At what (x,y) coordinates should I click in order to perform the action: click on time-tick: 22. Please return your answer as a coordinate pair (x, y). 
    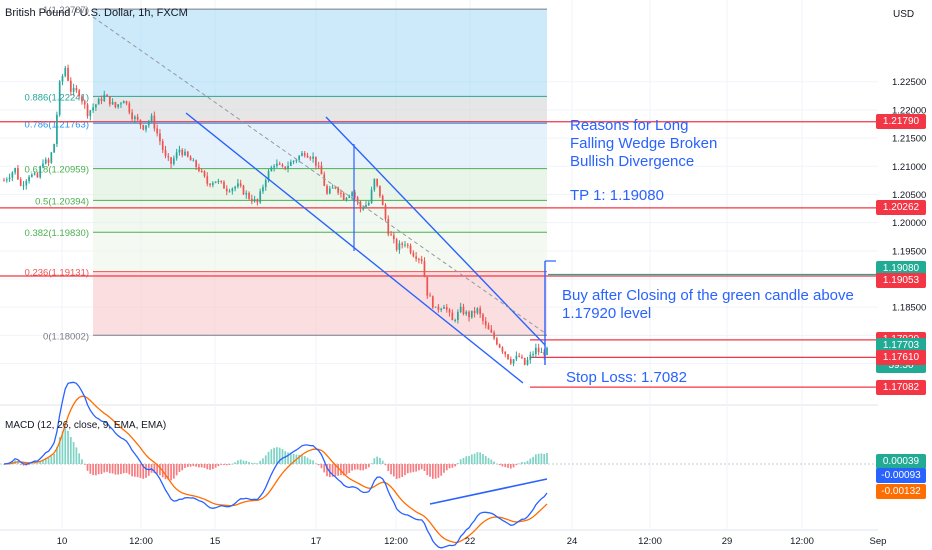
    Looking at the image, I should click on (470, 541).